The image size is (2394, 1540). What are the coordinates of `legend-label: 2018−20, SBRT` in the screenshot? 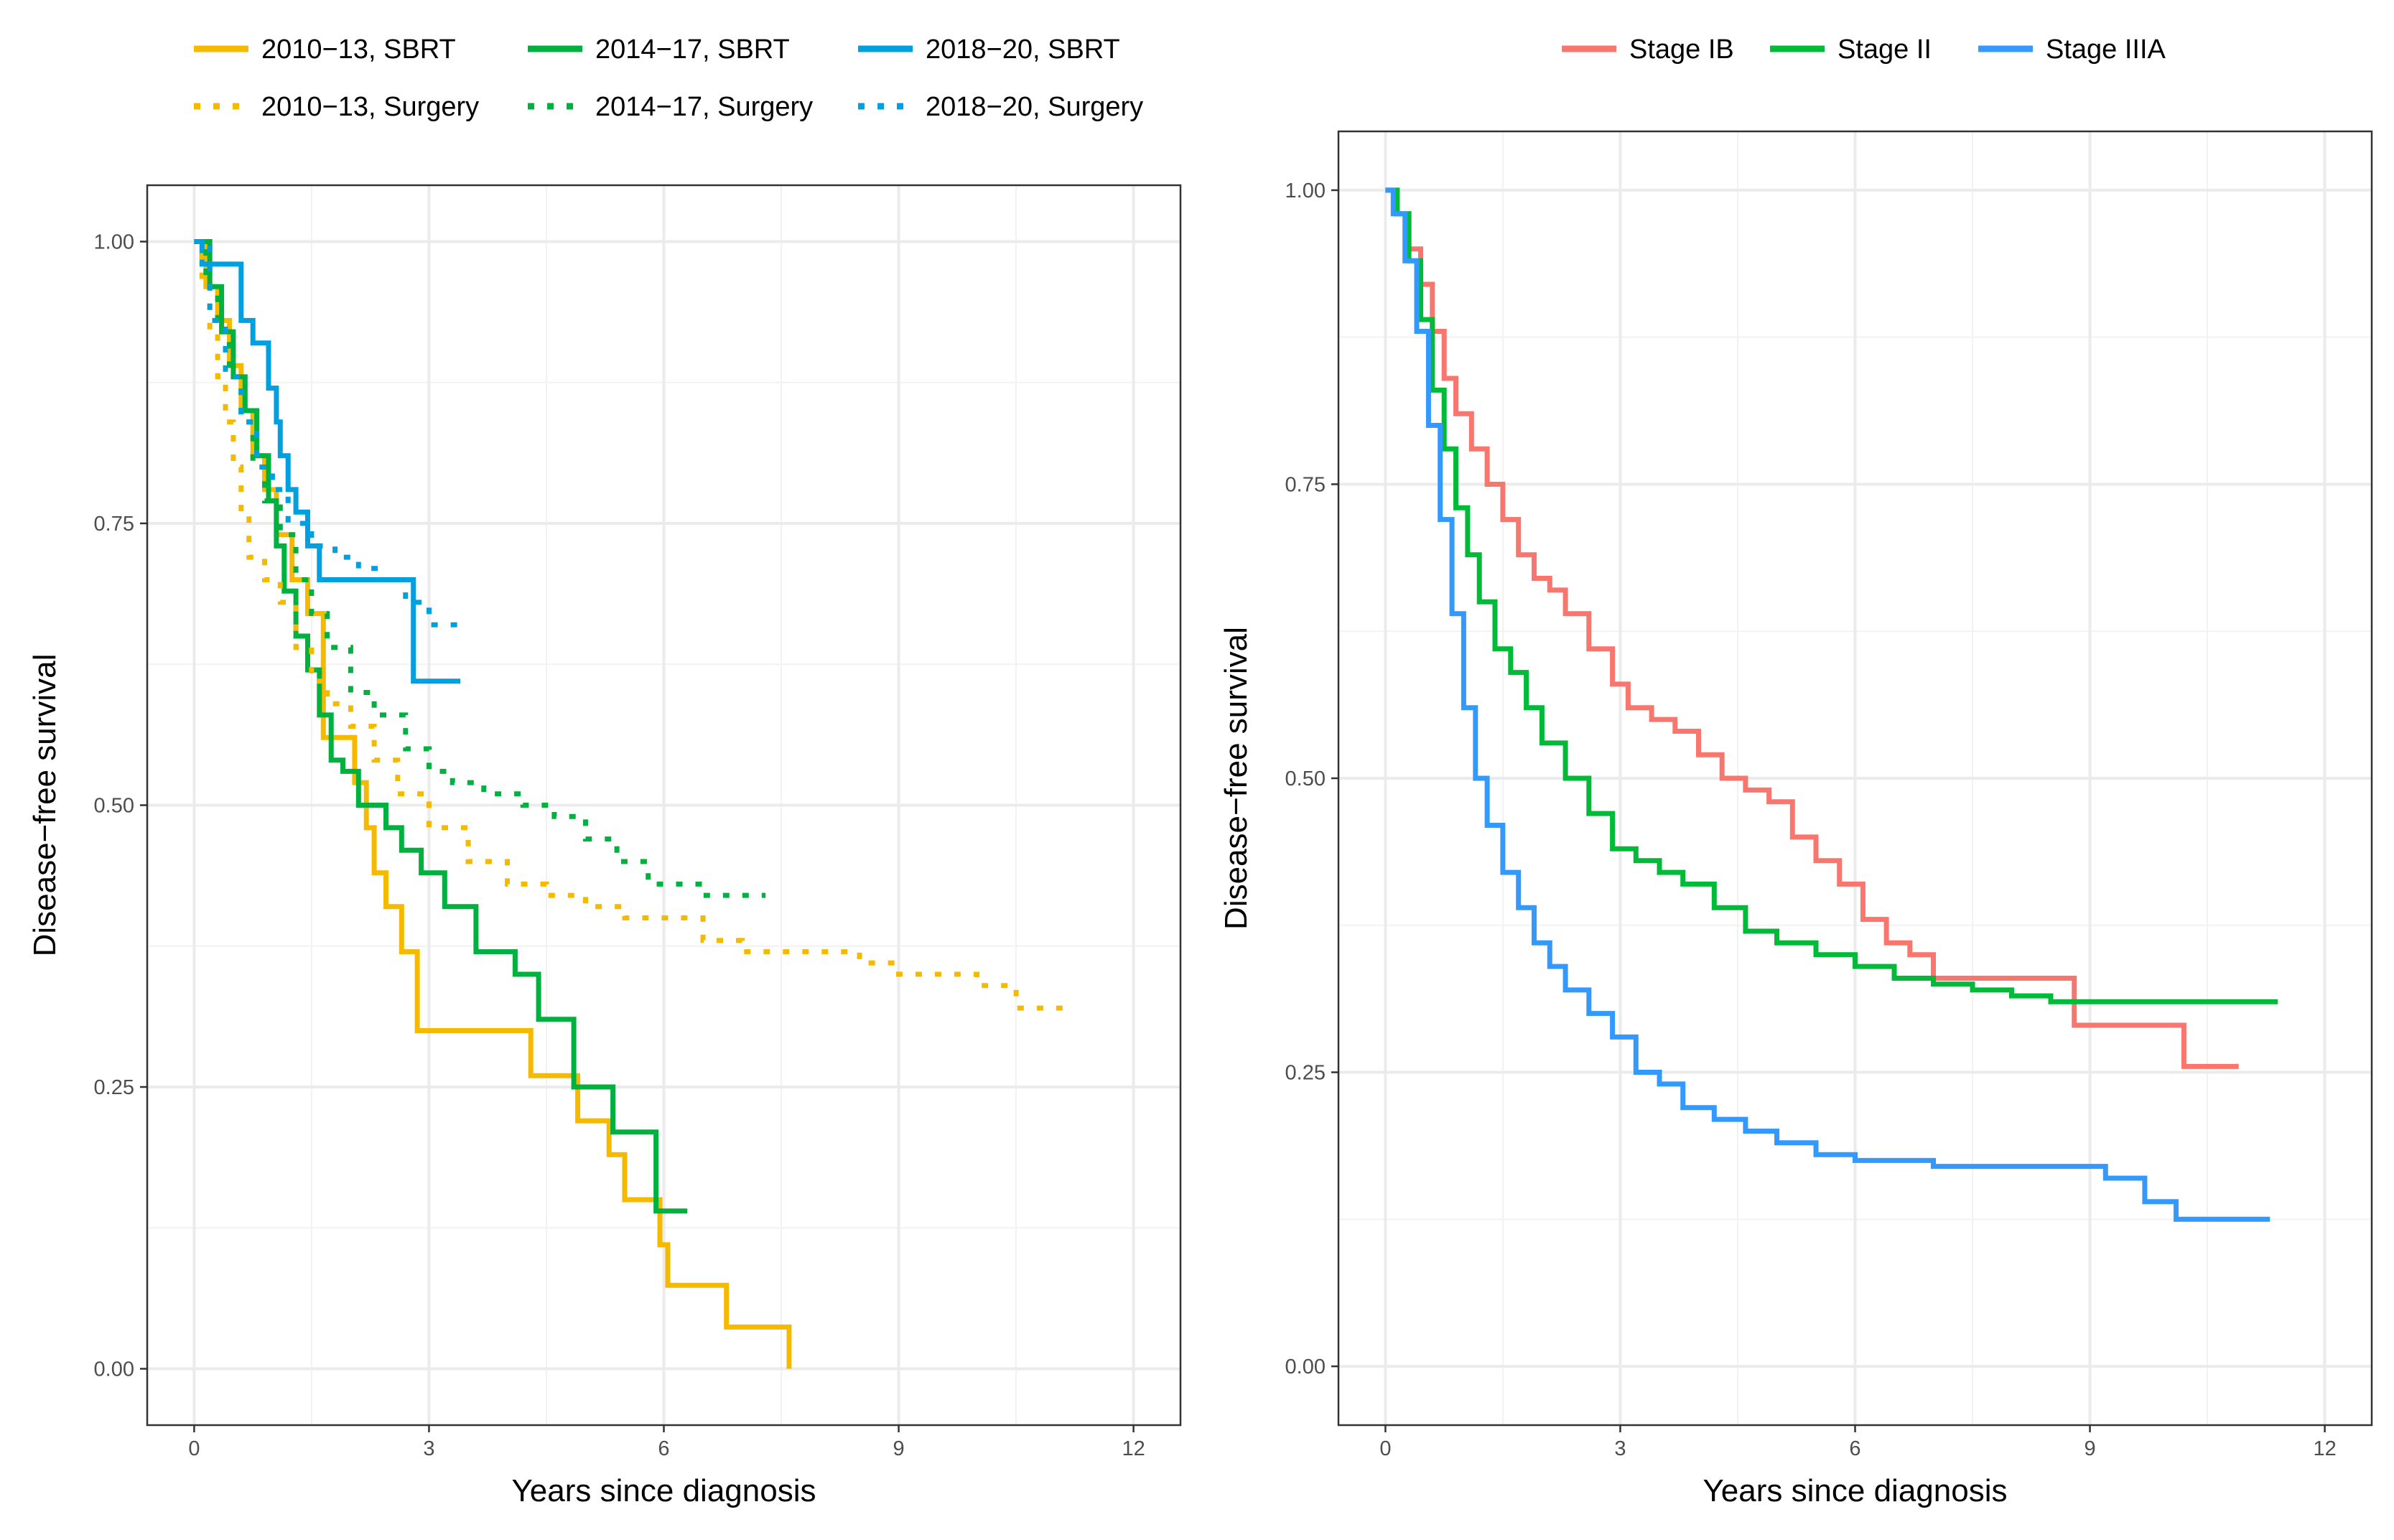 It's located at (1023, 49).